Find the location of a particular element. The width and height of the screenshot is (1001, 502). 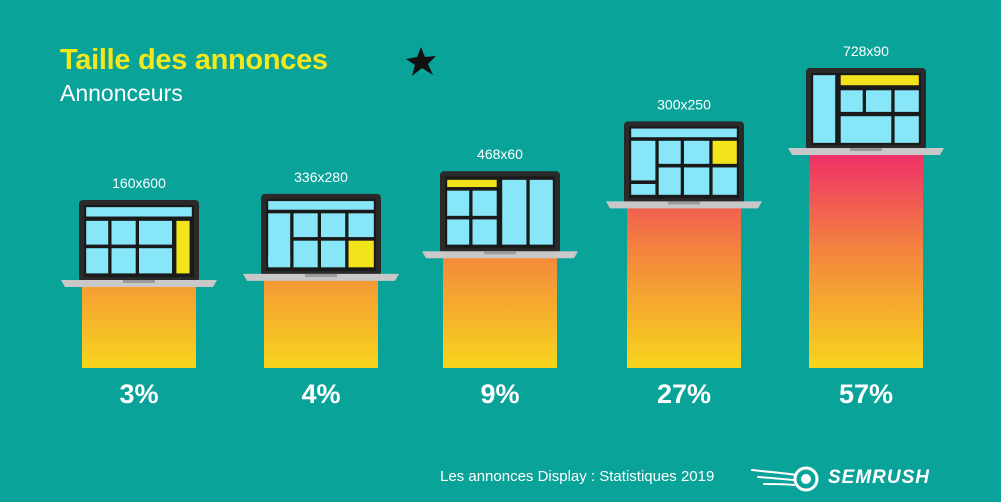

category-label: 336x280 is located at coordinates (321, 177).